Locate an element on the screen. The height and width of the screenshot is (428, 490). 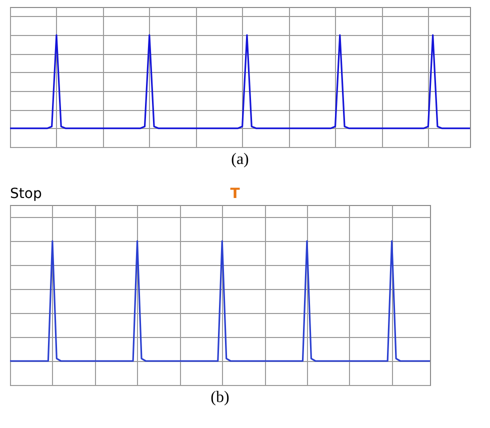
text: (b) is located at coordinates (220, 397).